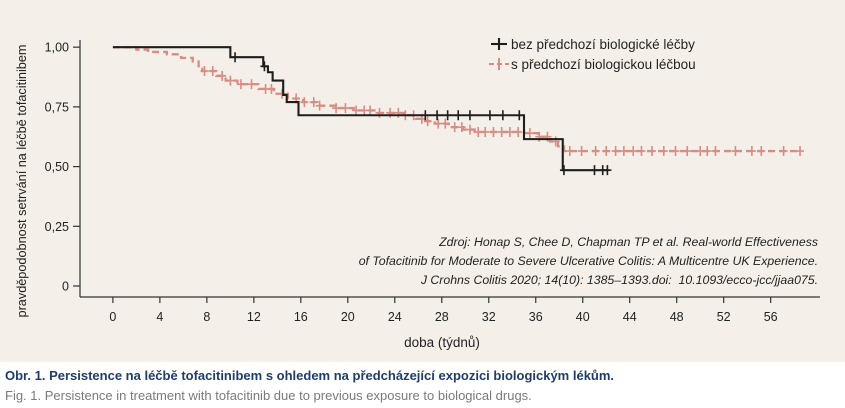 The image size is (845, 408). I want to click on y-tick-label: 0, so click(65, 287).